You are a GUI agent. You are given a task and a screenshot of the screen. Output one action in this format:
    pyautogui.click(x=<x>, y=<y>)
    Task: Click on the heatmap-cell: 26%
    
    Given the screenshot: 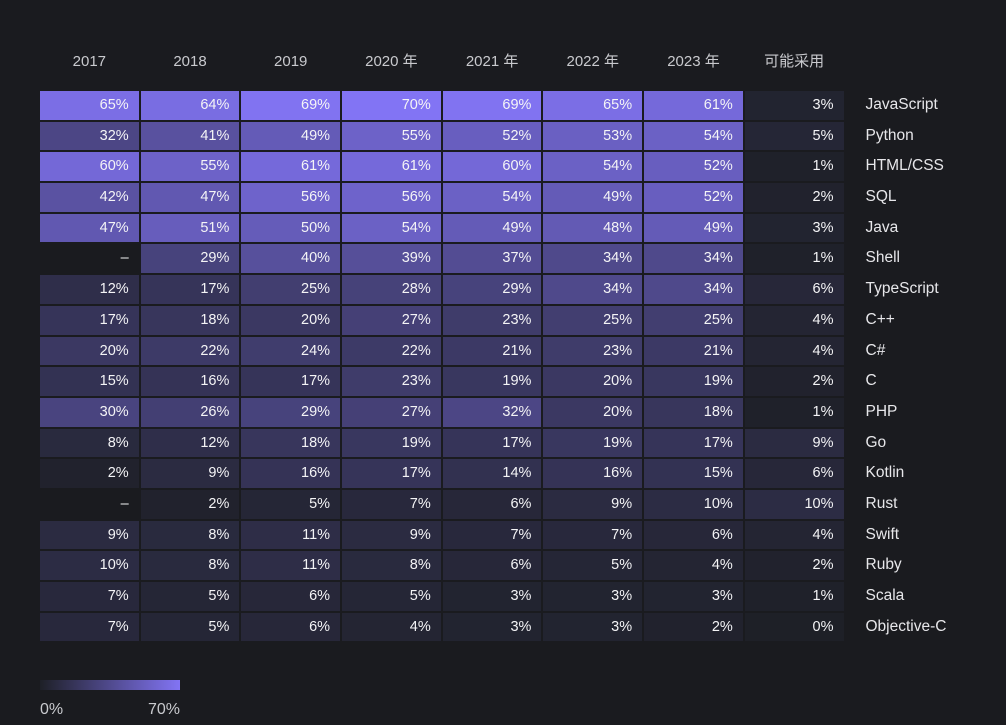 What is the action you would take?
    pyautogui.click(x=190, y=412)
    